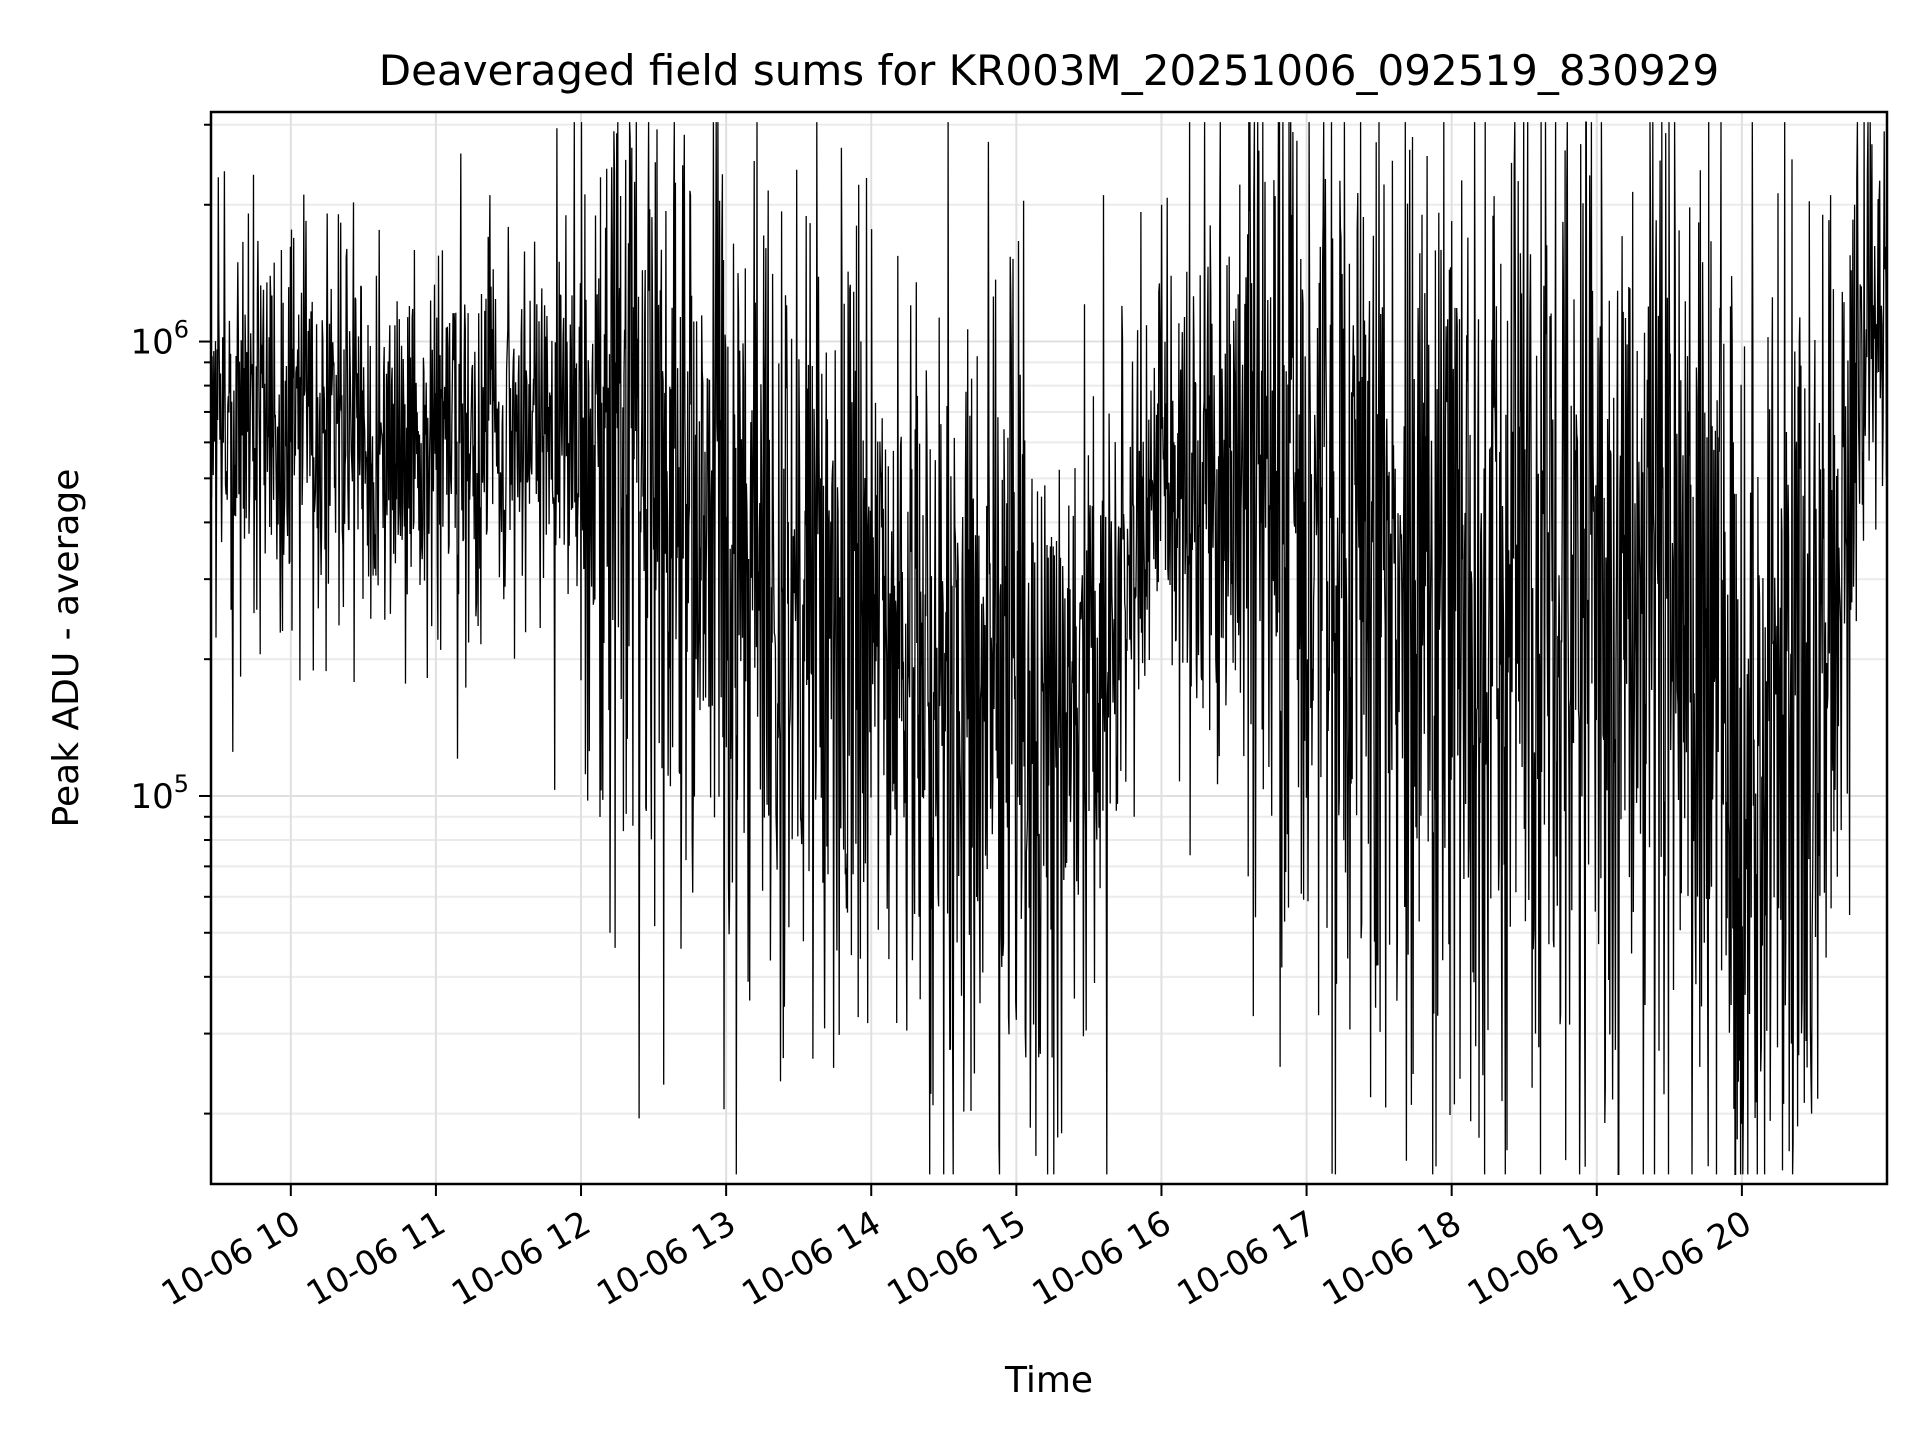 Image resolution: width=1920 pixels, height=1440 pixels. Describe the element at coordinates (159, 339) in the screenshot. I see `y-tick-label: 10⁶` at that location.